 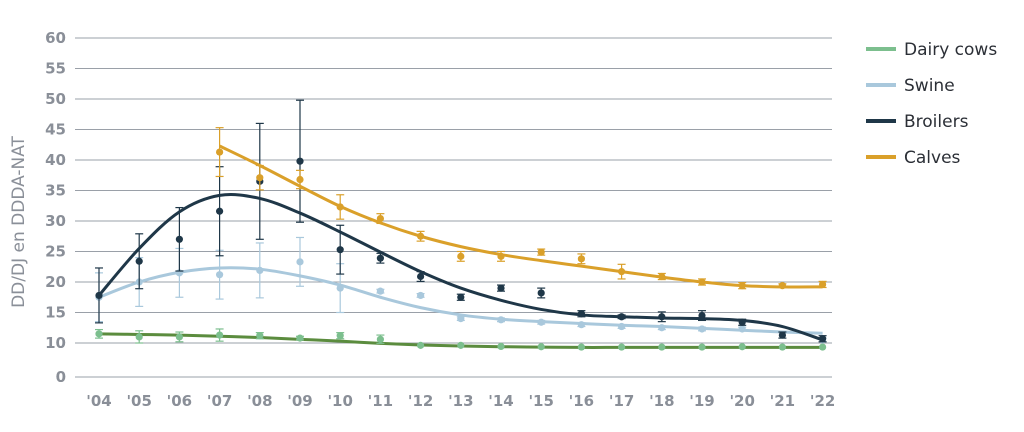 I want to click on y-tick-label: 35, so click(x=55, y=191).